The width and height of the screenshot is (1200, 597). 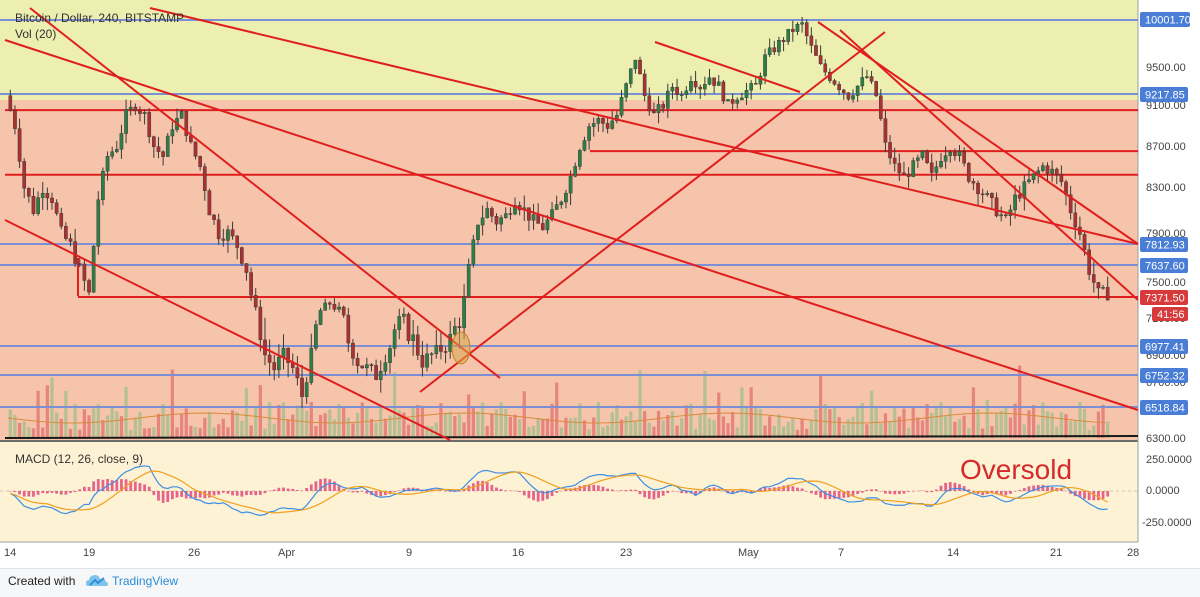 What do you see at coordinates (145, 581) in the screenshot?
I see `tradingview-brand-link: TradingView` at bounding box center [145, 581].